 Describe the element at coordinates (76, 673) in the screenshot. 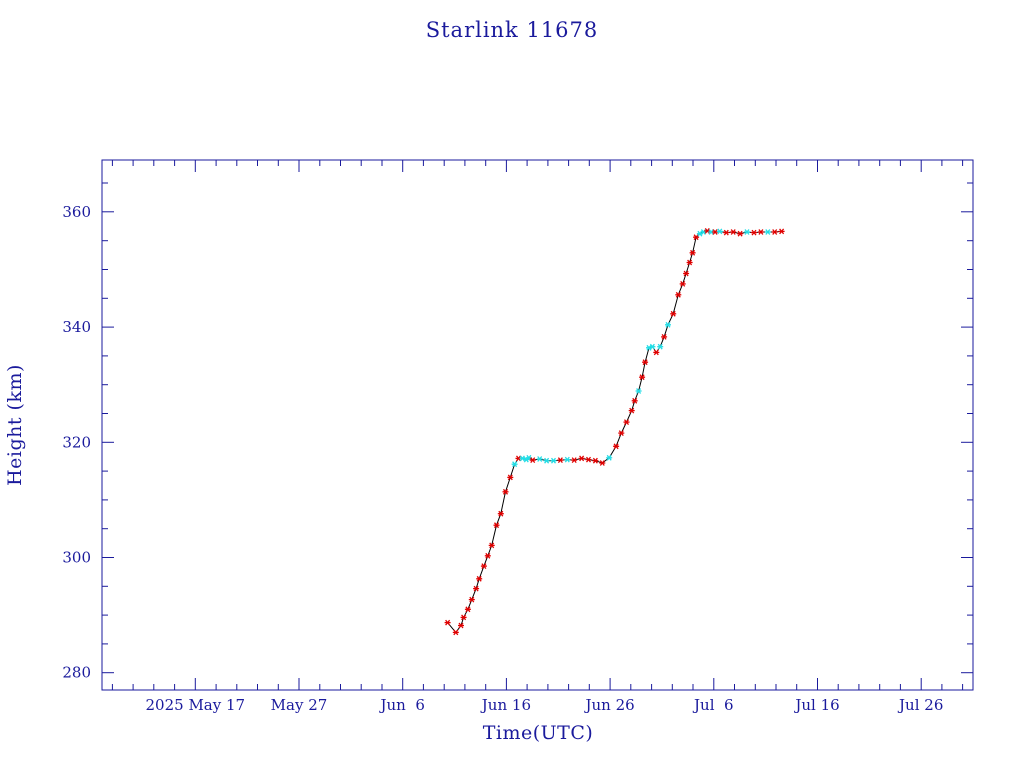

I see `y-tick-label: 280` at that location.